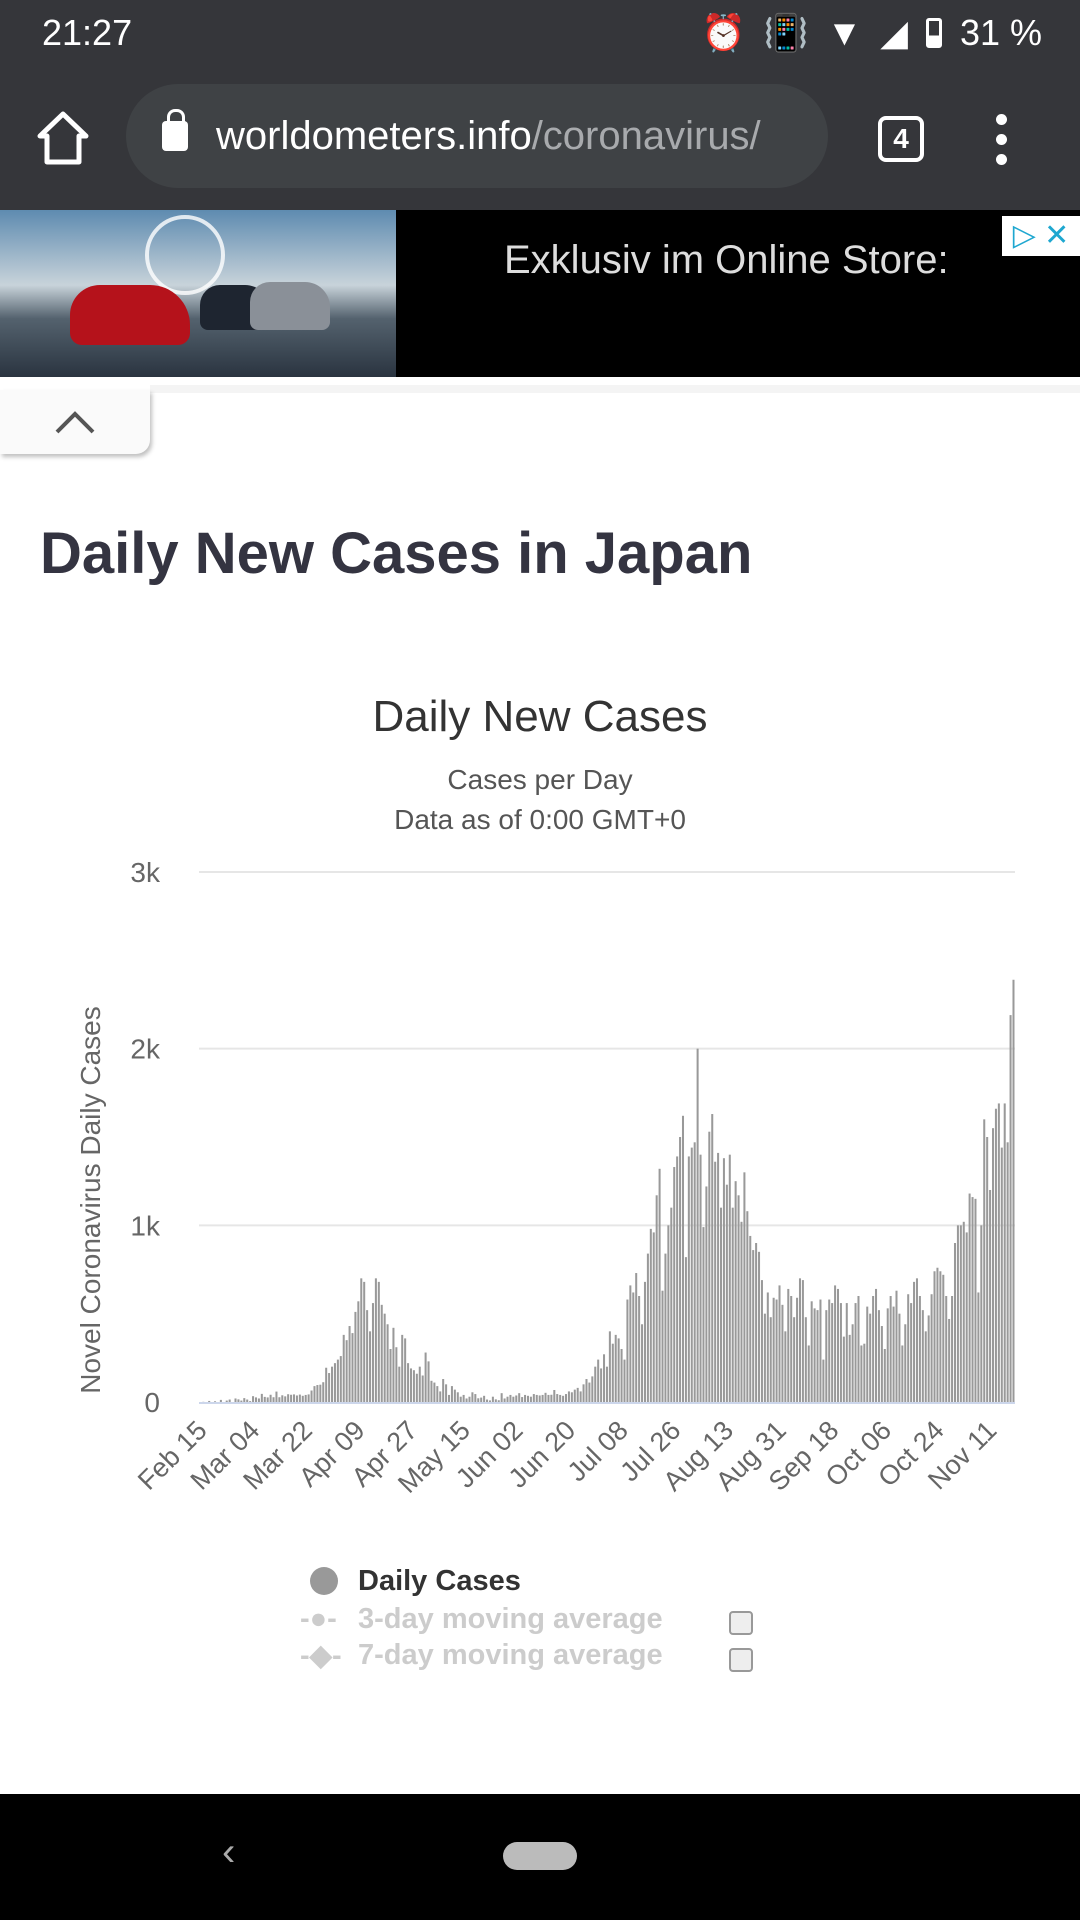 The height and width of the screenshot is (1920, 1080). Describe the element at coordinates (198, 293) in the screenshot. I see `ad-image` at that location.